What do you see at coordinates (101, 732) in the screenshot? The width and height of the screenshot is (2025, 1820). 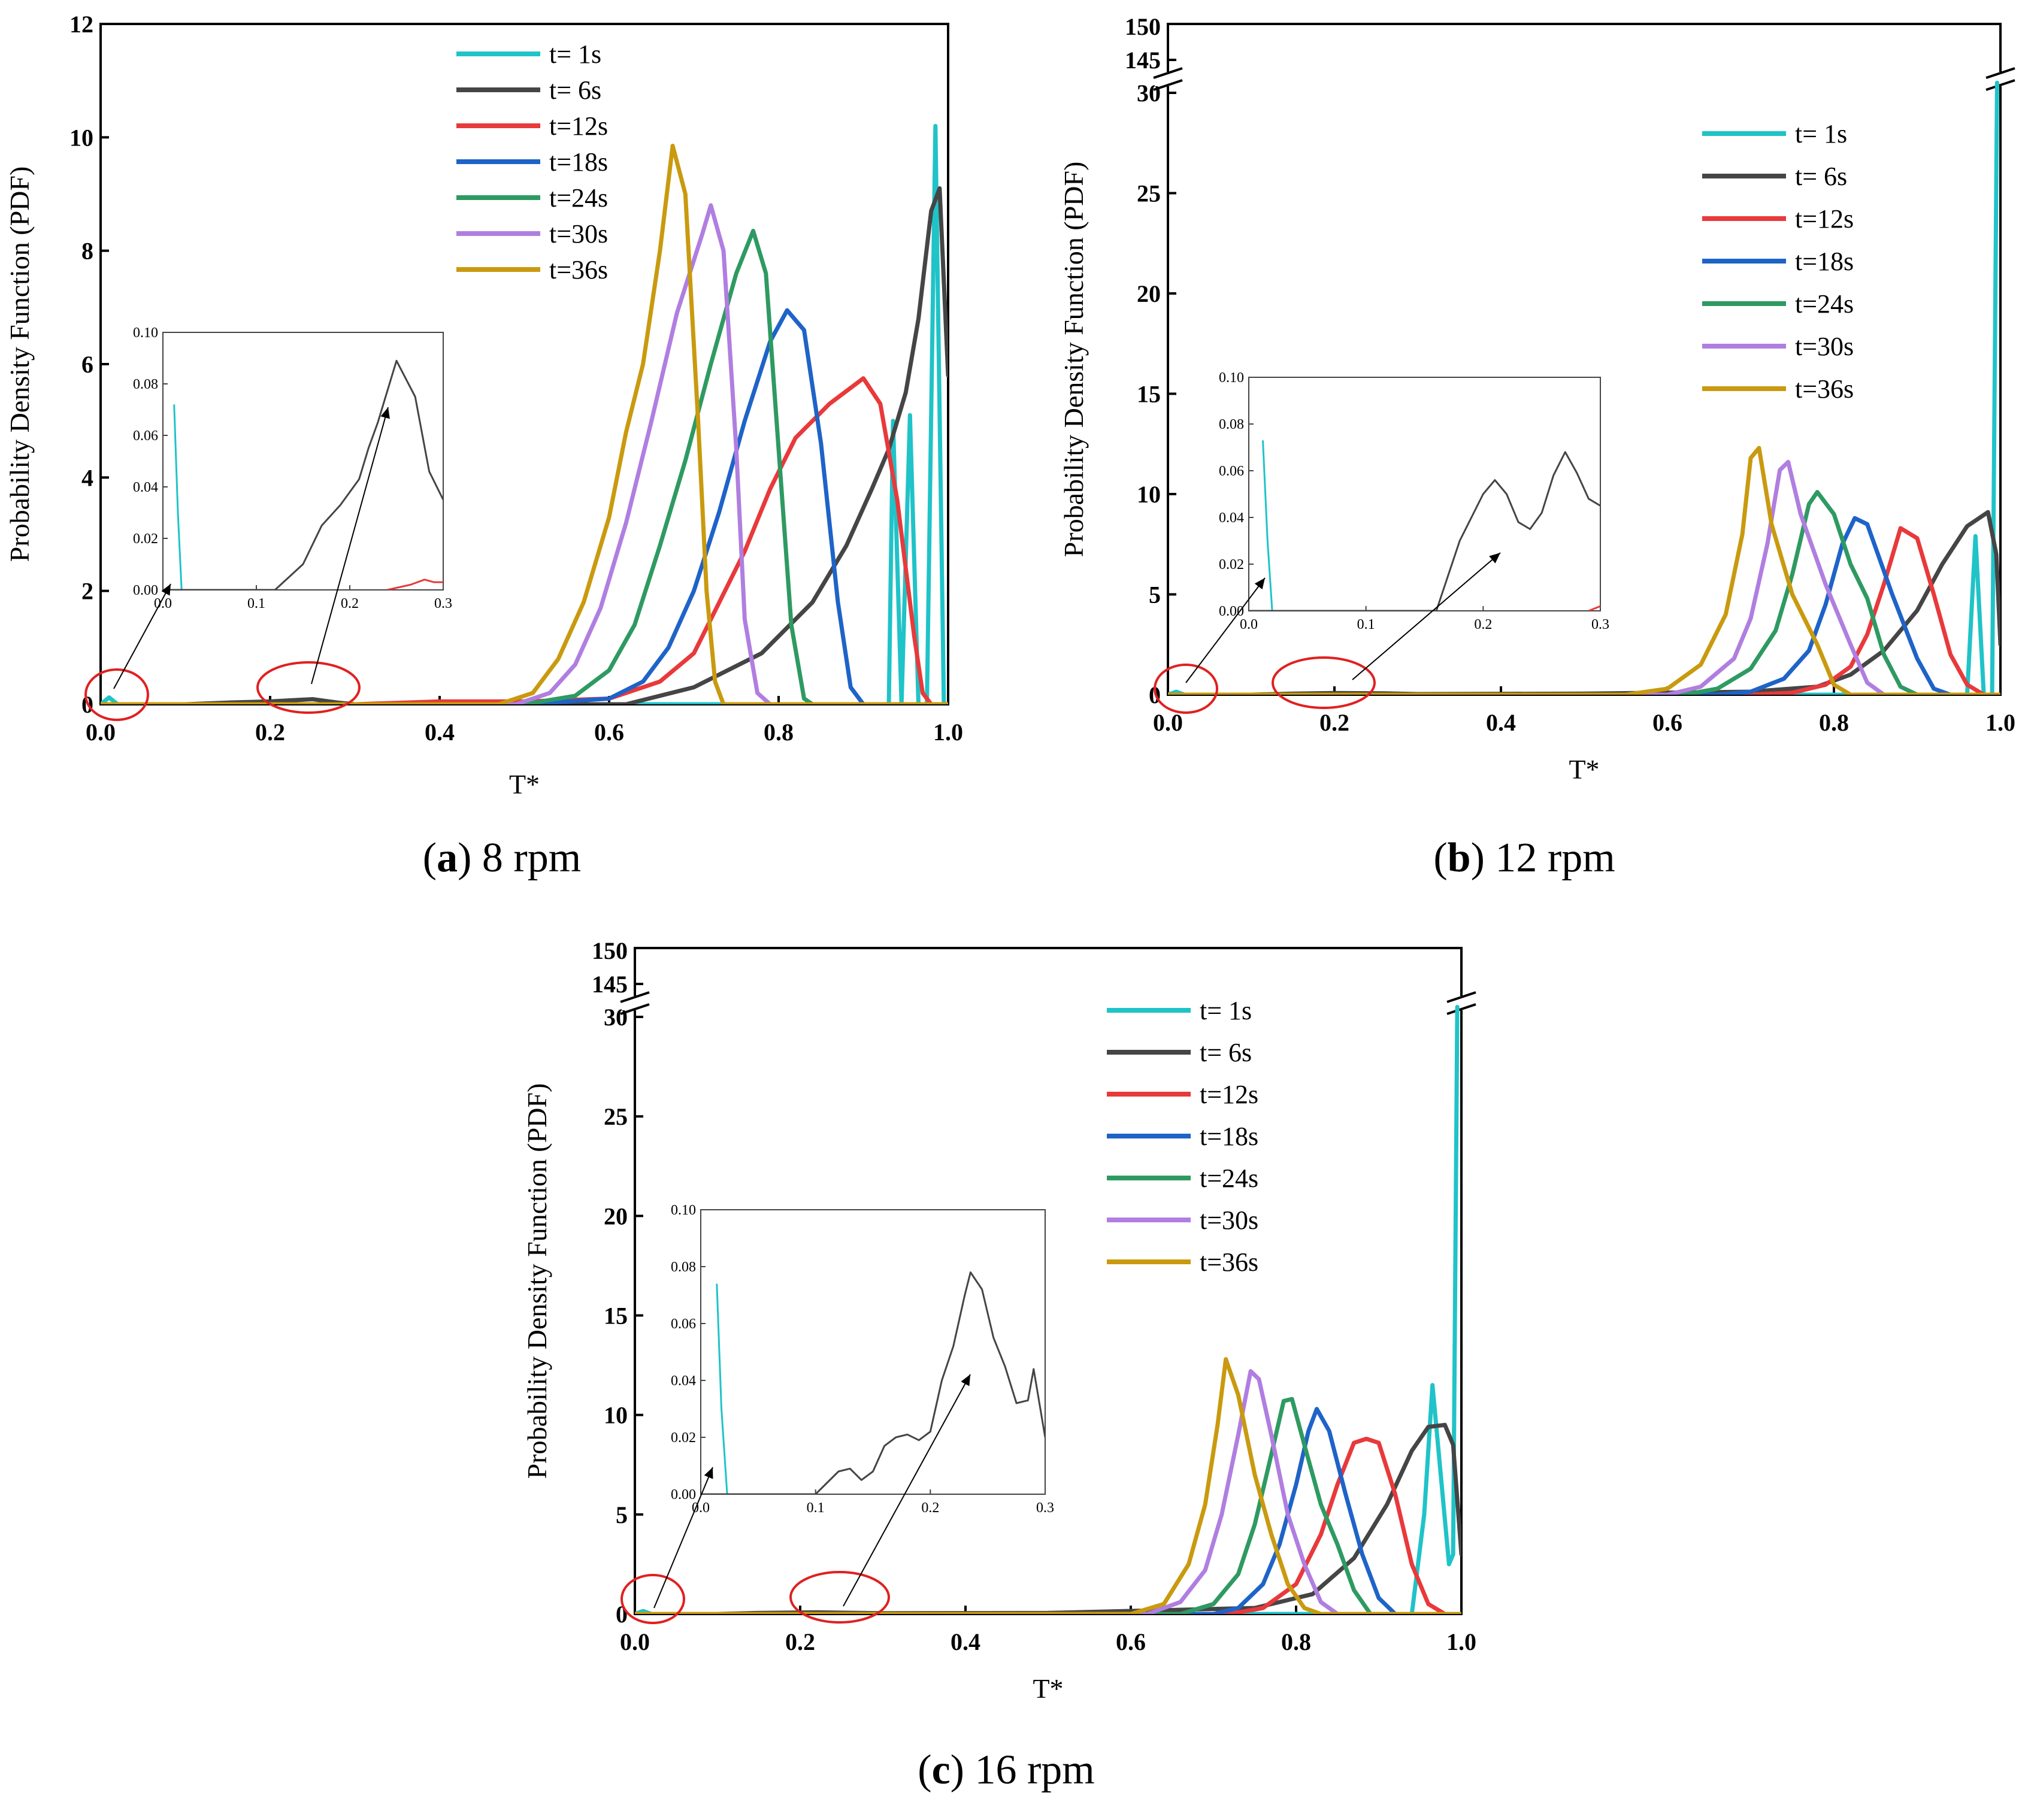 I see `x-tick-label: 0.0` at bounding box center [101, 732].